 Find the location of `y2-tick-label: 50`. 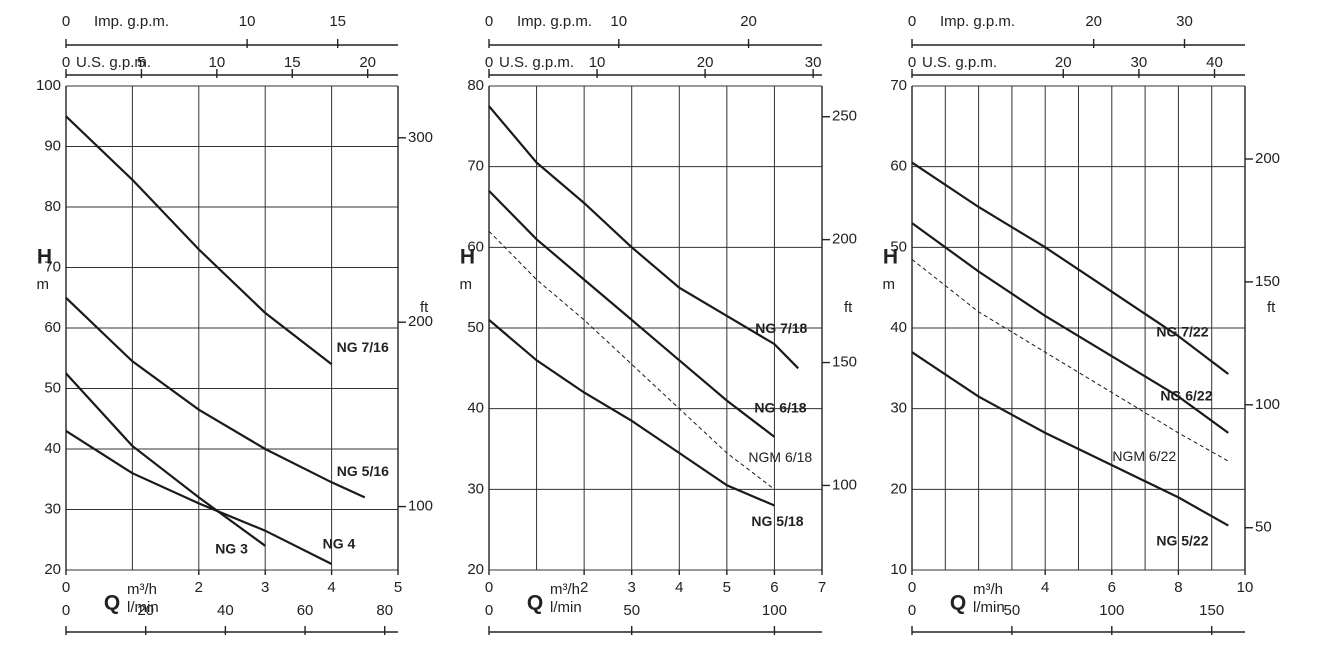

y2-tick-label: 50 is located at coordinates (1263, 527).